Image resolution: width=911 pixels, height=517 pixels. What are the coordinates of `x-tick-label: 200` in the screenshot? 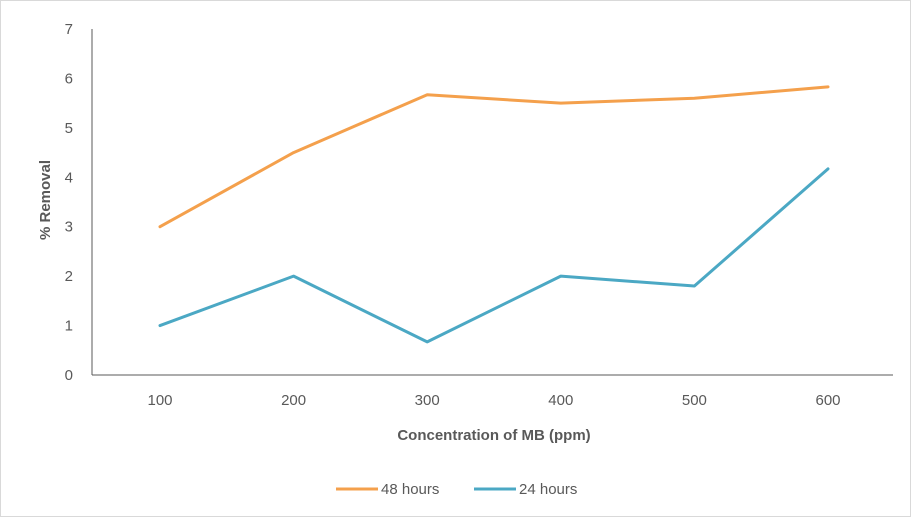 It's located at (293, 400).